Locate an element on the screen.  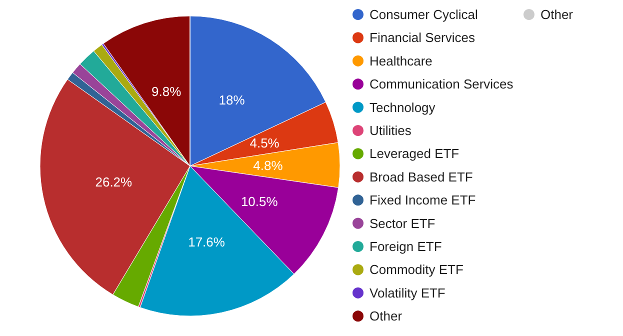
data-label: 17.6% is located at coordinates (207, 242).